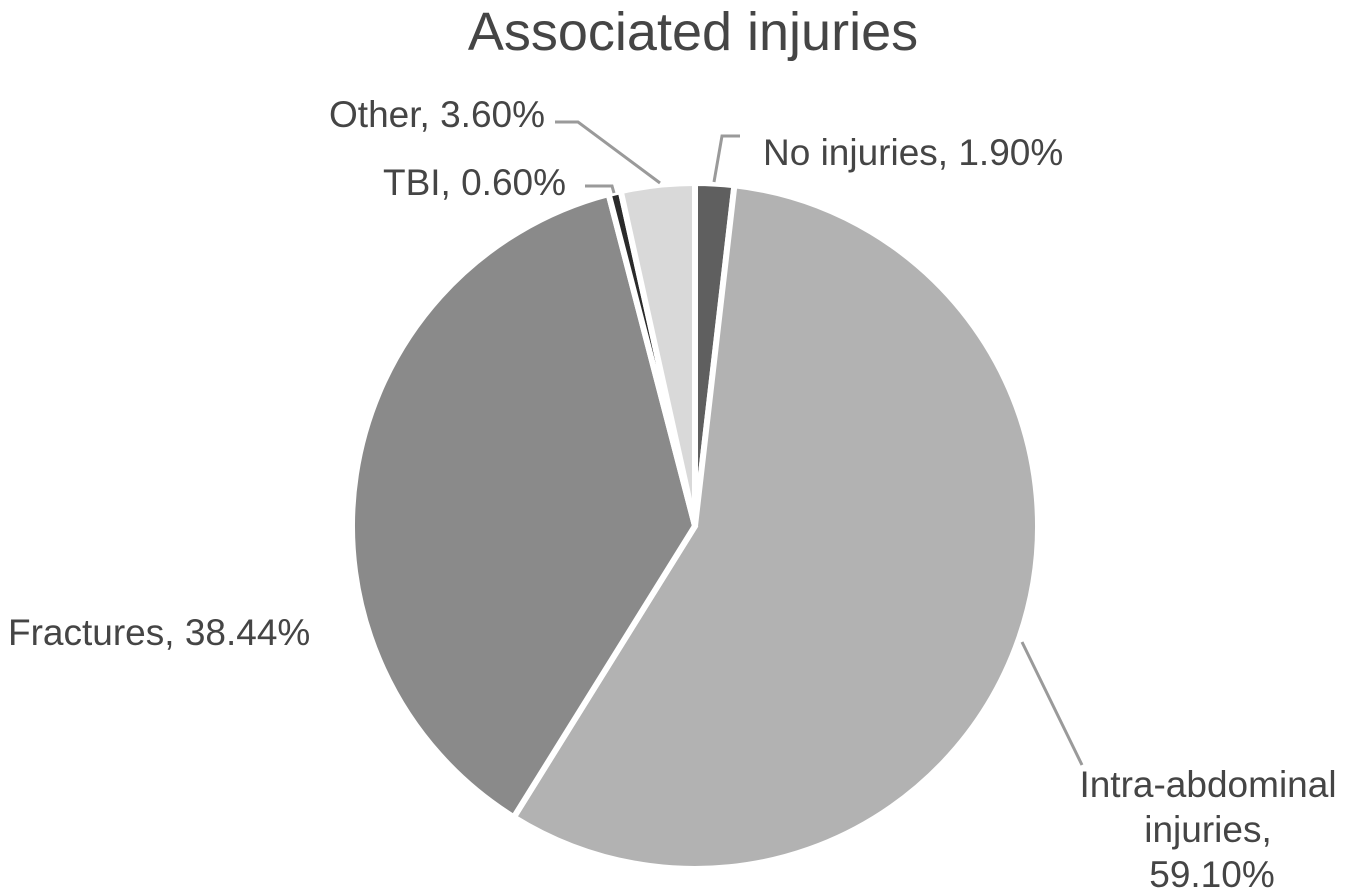 Image resolution: width=1350 pixels, height=896 pixels. Describe the element at coordinates (1212, 874) in the screenshot. I see `label-intra-line3: 59.10%` at that location.